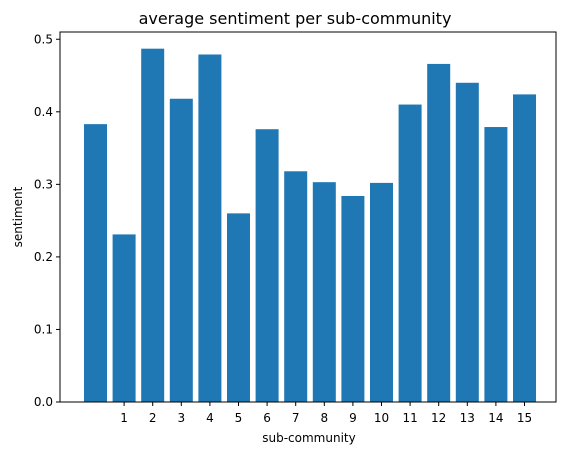  What do you see at coordinates (43, 402) in the screenshot?
I see `y-tick-label: 0.0` at bounding box center [43, 402].